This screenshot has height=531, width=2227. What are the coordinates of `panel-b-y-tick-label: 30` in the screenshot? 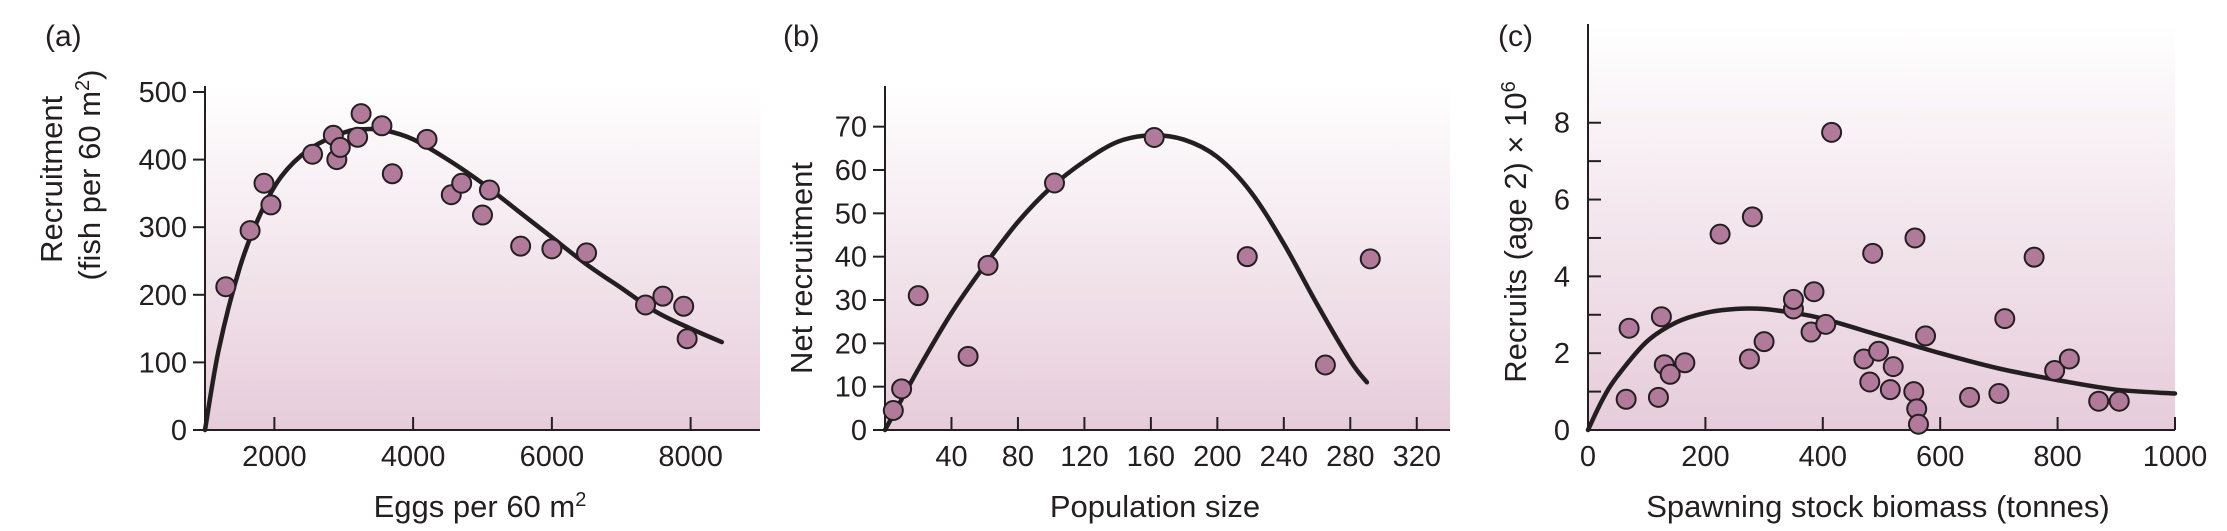 It's located at (851, 301).